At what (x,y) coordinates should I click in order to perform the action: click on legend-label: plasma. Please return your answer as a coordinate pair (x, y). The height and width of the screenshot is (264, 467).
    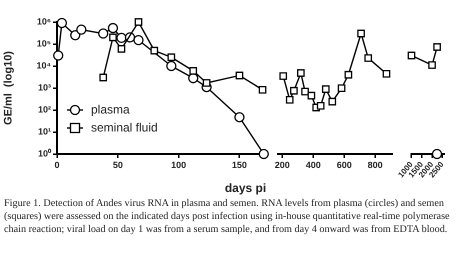
    Looking at the image, I should click on (110, 109).